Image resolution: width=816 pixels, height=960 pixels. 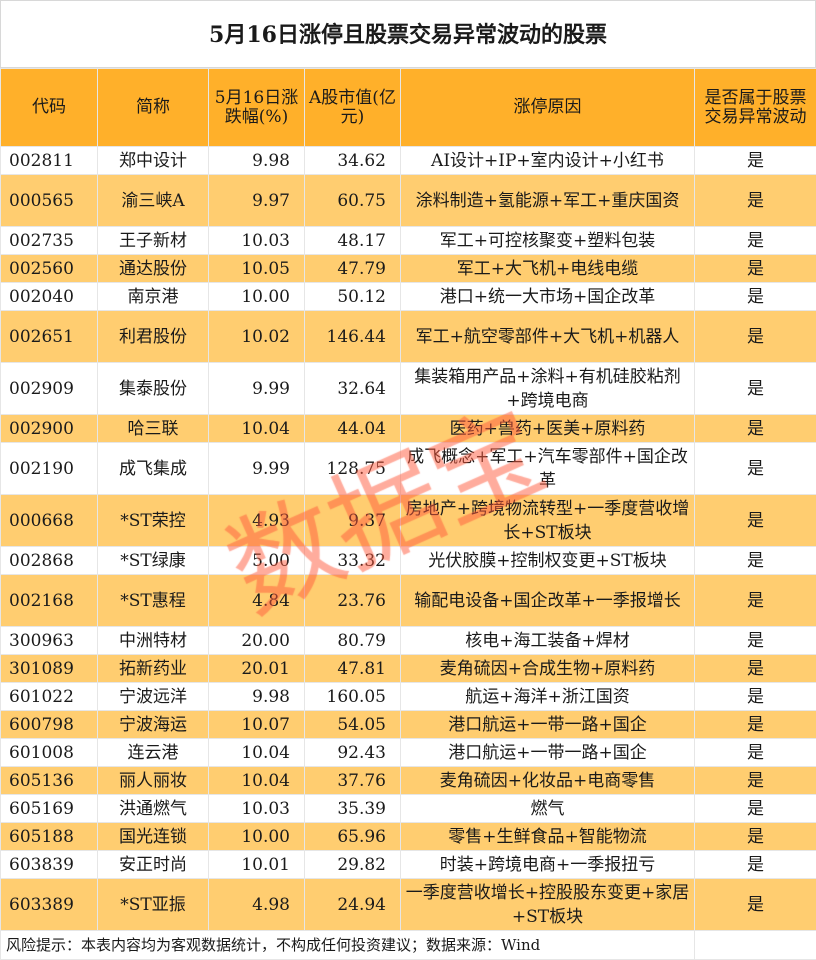 I want to click on cell-cap: 24.94, so click(x=353, y=905).